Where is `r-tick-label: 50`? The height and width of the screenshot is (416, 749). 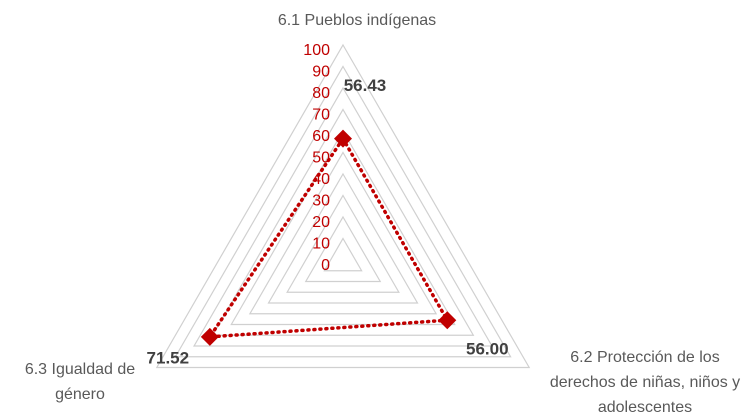 r-tick-label: 50 is located at coordinates (321, 158).